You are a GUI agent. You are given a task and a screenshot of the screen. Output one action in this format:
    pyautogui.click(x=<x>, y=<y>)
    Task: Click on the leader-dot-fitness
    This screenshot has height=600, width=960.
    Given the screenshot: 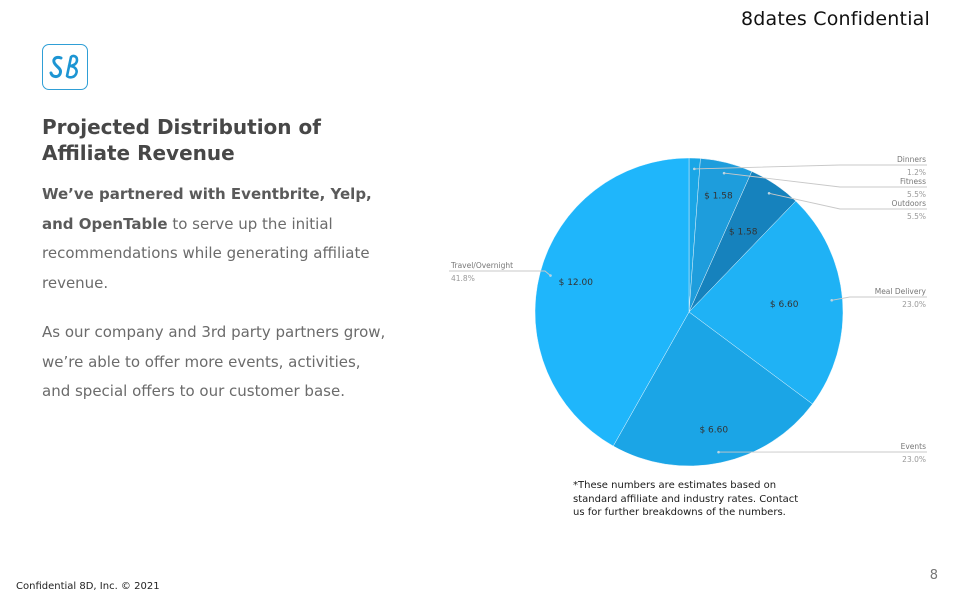 What is the action you would take?
    pyautogui.click(x=724, y=173)
    